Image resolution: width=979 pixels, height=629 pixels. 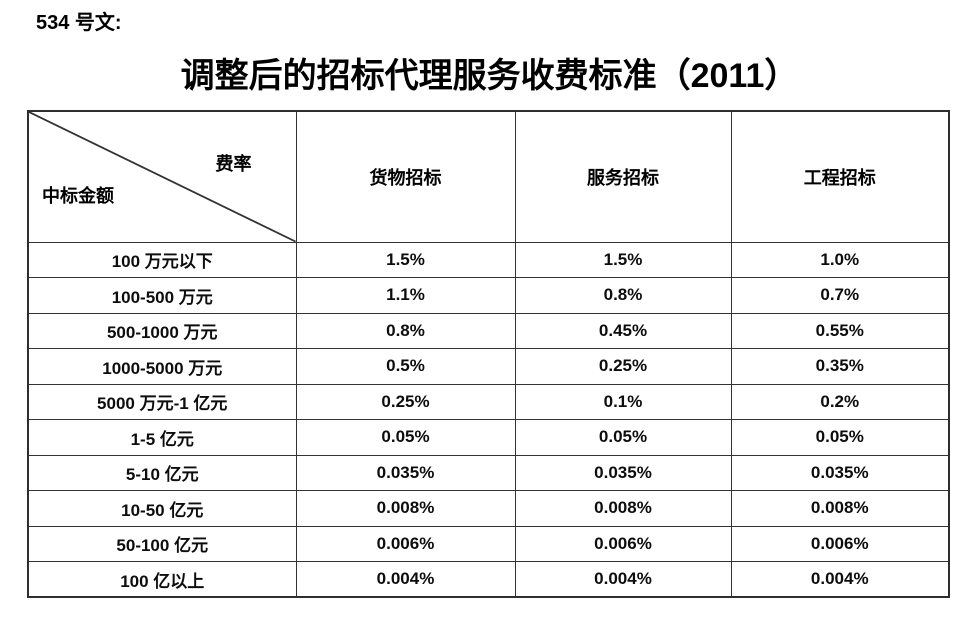 What do you see at coordinates (623, 330) in the screenshot?
I see `rate-cell: 0.45%` at bounding box center [623, 330].